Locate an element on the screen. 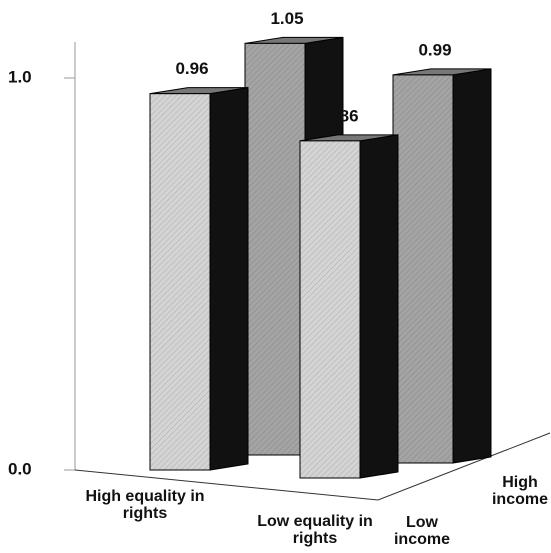 This screenshot has width=551, height=553. value-label: 0.86 is located at coordinates (341, 115).